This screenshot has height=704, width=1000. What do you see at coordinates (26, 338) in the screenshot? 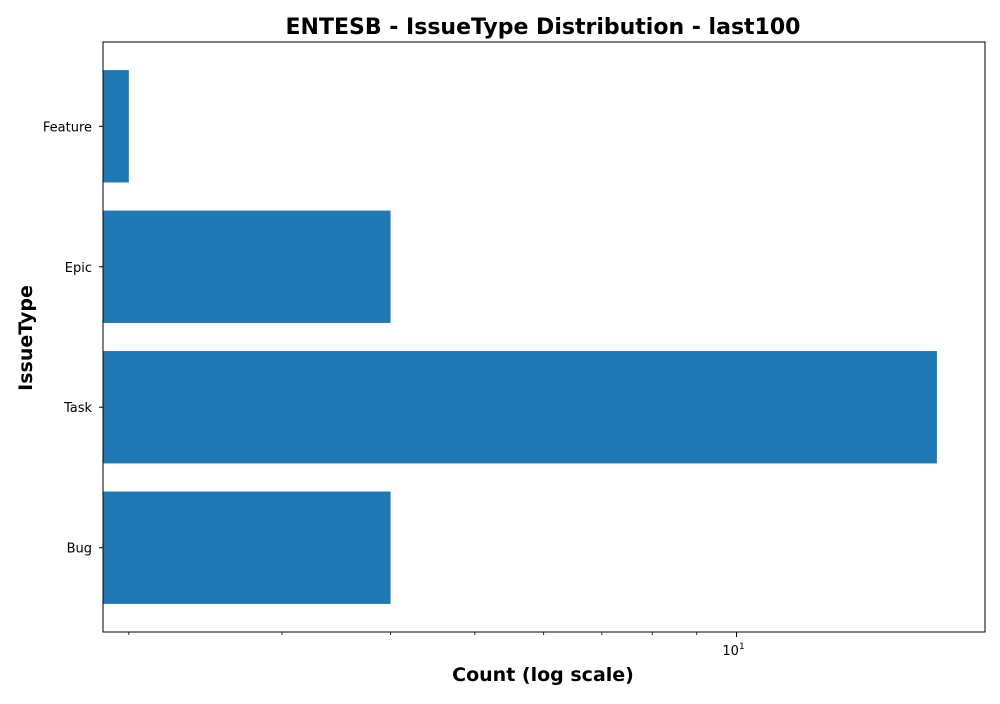
I see `y-axis-label: IssueType` at bounding box center [26, 338].